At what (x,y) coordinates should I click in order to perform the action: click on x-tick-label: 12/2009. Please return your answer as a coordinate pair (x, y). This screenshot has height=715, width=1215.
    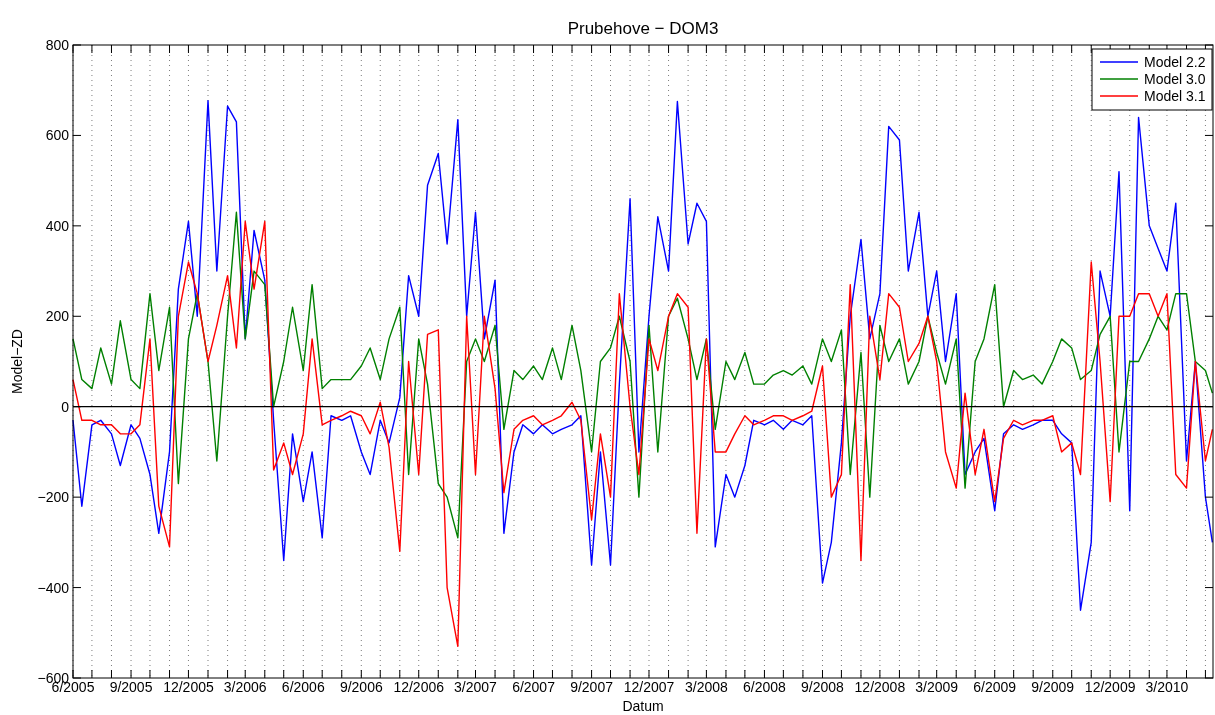
    Looking at the image, I should click on (1110, 687).